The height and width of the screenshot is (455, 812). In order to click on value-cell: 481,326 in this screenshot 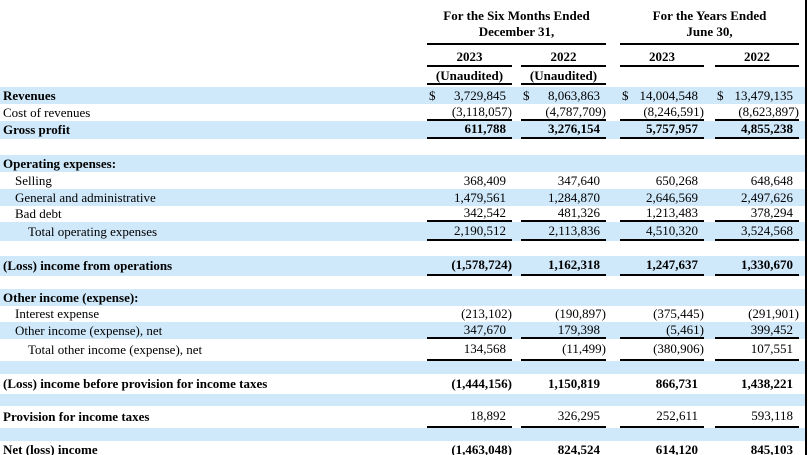, I will do `click(563, 213)`.